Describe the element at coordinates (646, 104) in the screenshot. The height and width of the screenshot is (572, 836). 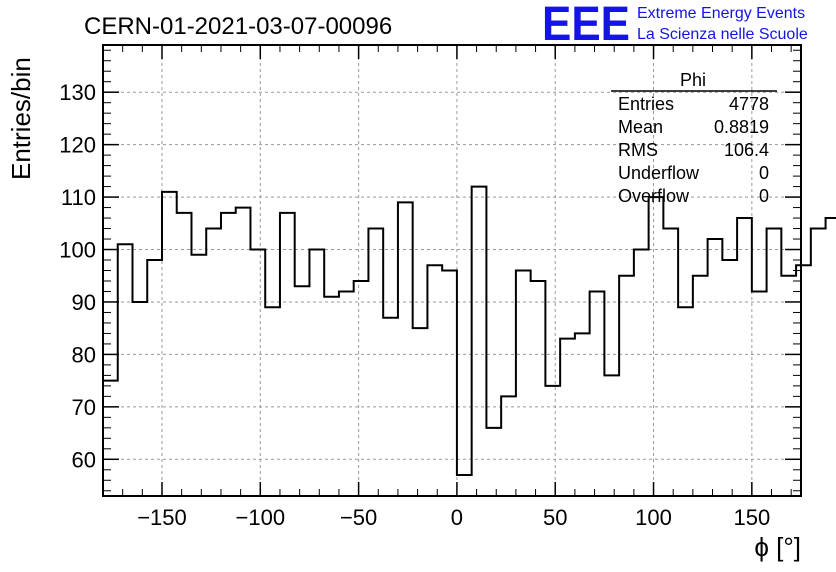
I see `stats-label-entries: Entries` at that location.